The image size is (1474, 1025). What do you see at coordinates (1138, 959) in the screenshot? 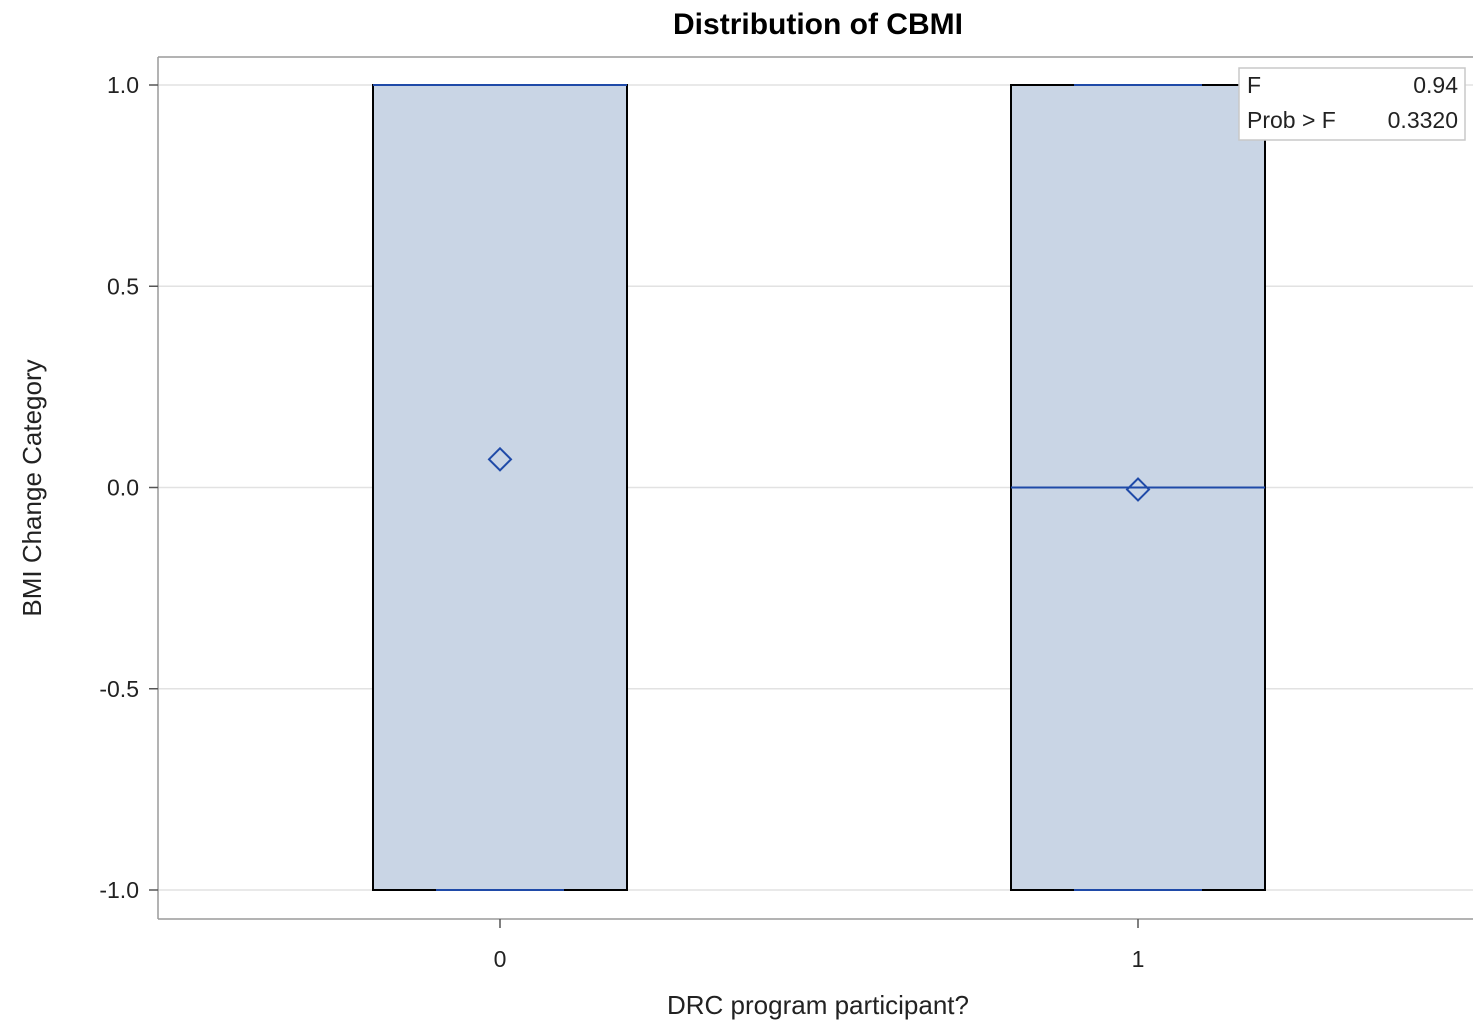
I see `x-tick-label: 1` at bounding box center [1138, 959].